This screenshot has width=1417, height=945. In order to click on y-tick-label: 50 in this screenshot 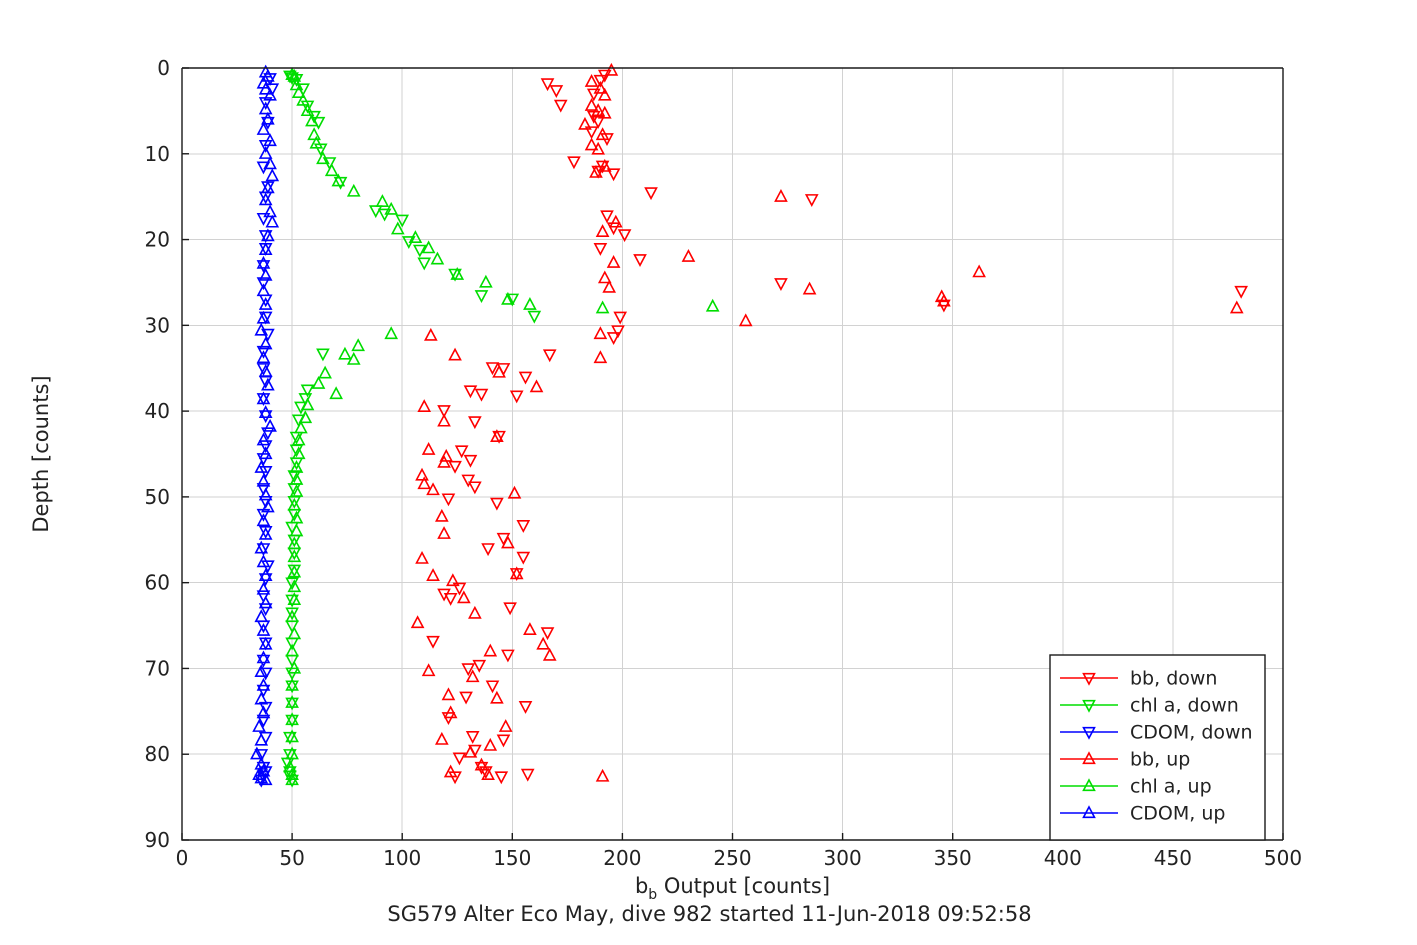, I will do `click(157, 497)`.